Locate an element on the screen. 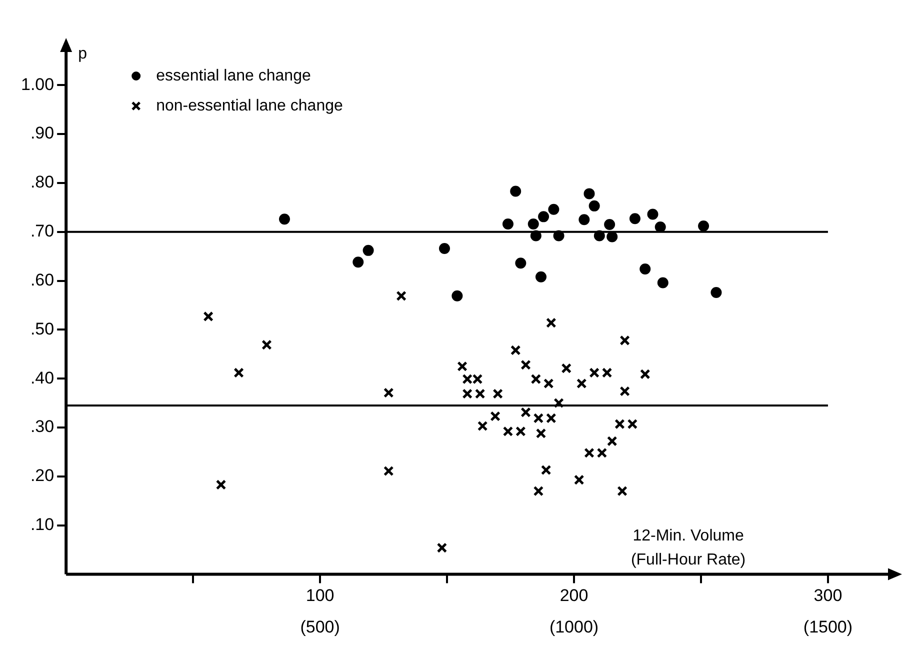 Image resolution: width=916 pixels, height=652 pixels. x2-tick-label: (1500) is located at coordinates (828, 626).